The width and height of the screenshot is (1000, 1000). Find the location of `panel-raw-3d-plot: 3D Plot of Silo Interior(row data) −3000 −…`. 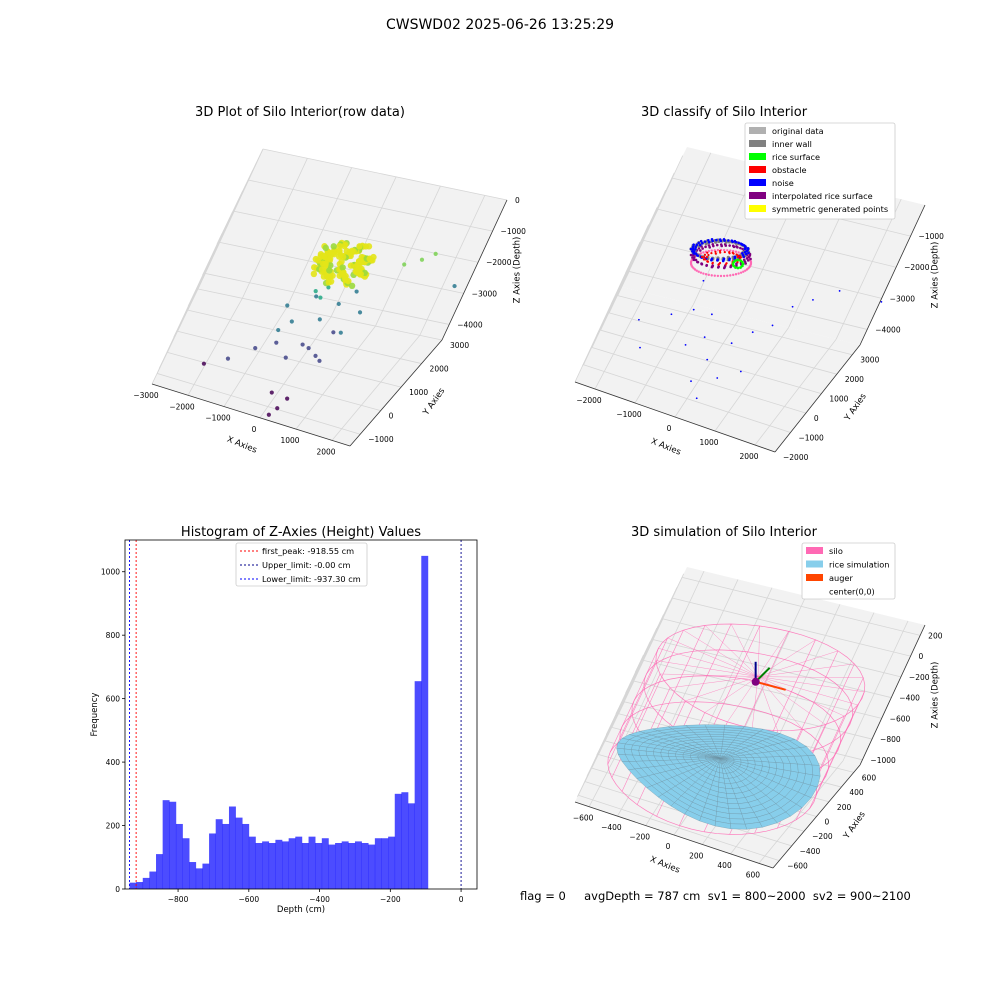

panel-raw-3d-plot: 3D Plot of Silo Interior(row data) −3000 −… is located at coordinates (329, 280).